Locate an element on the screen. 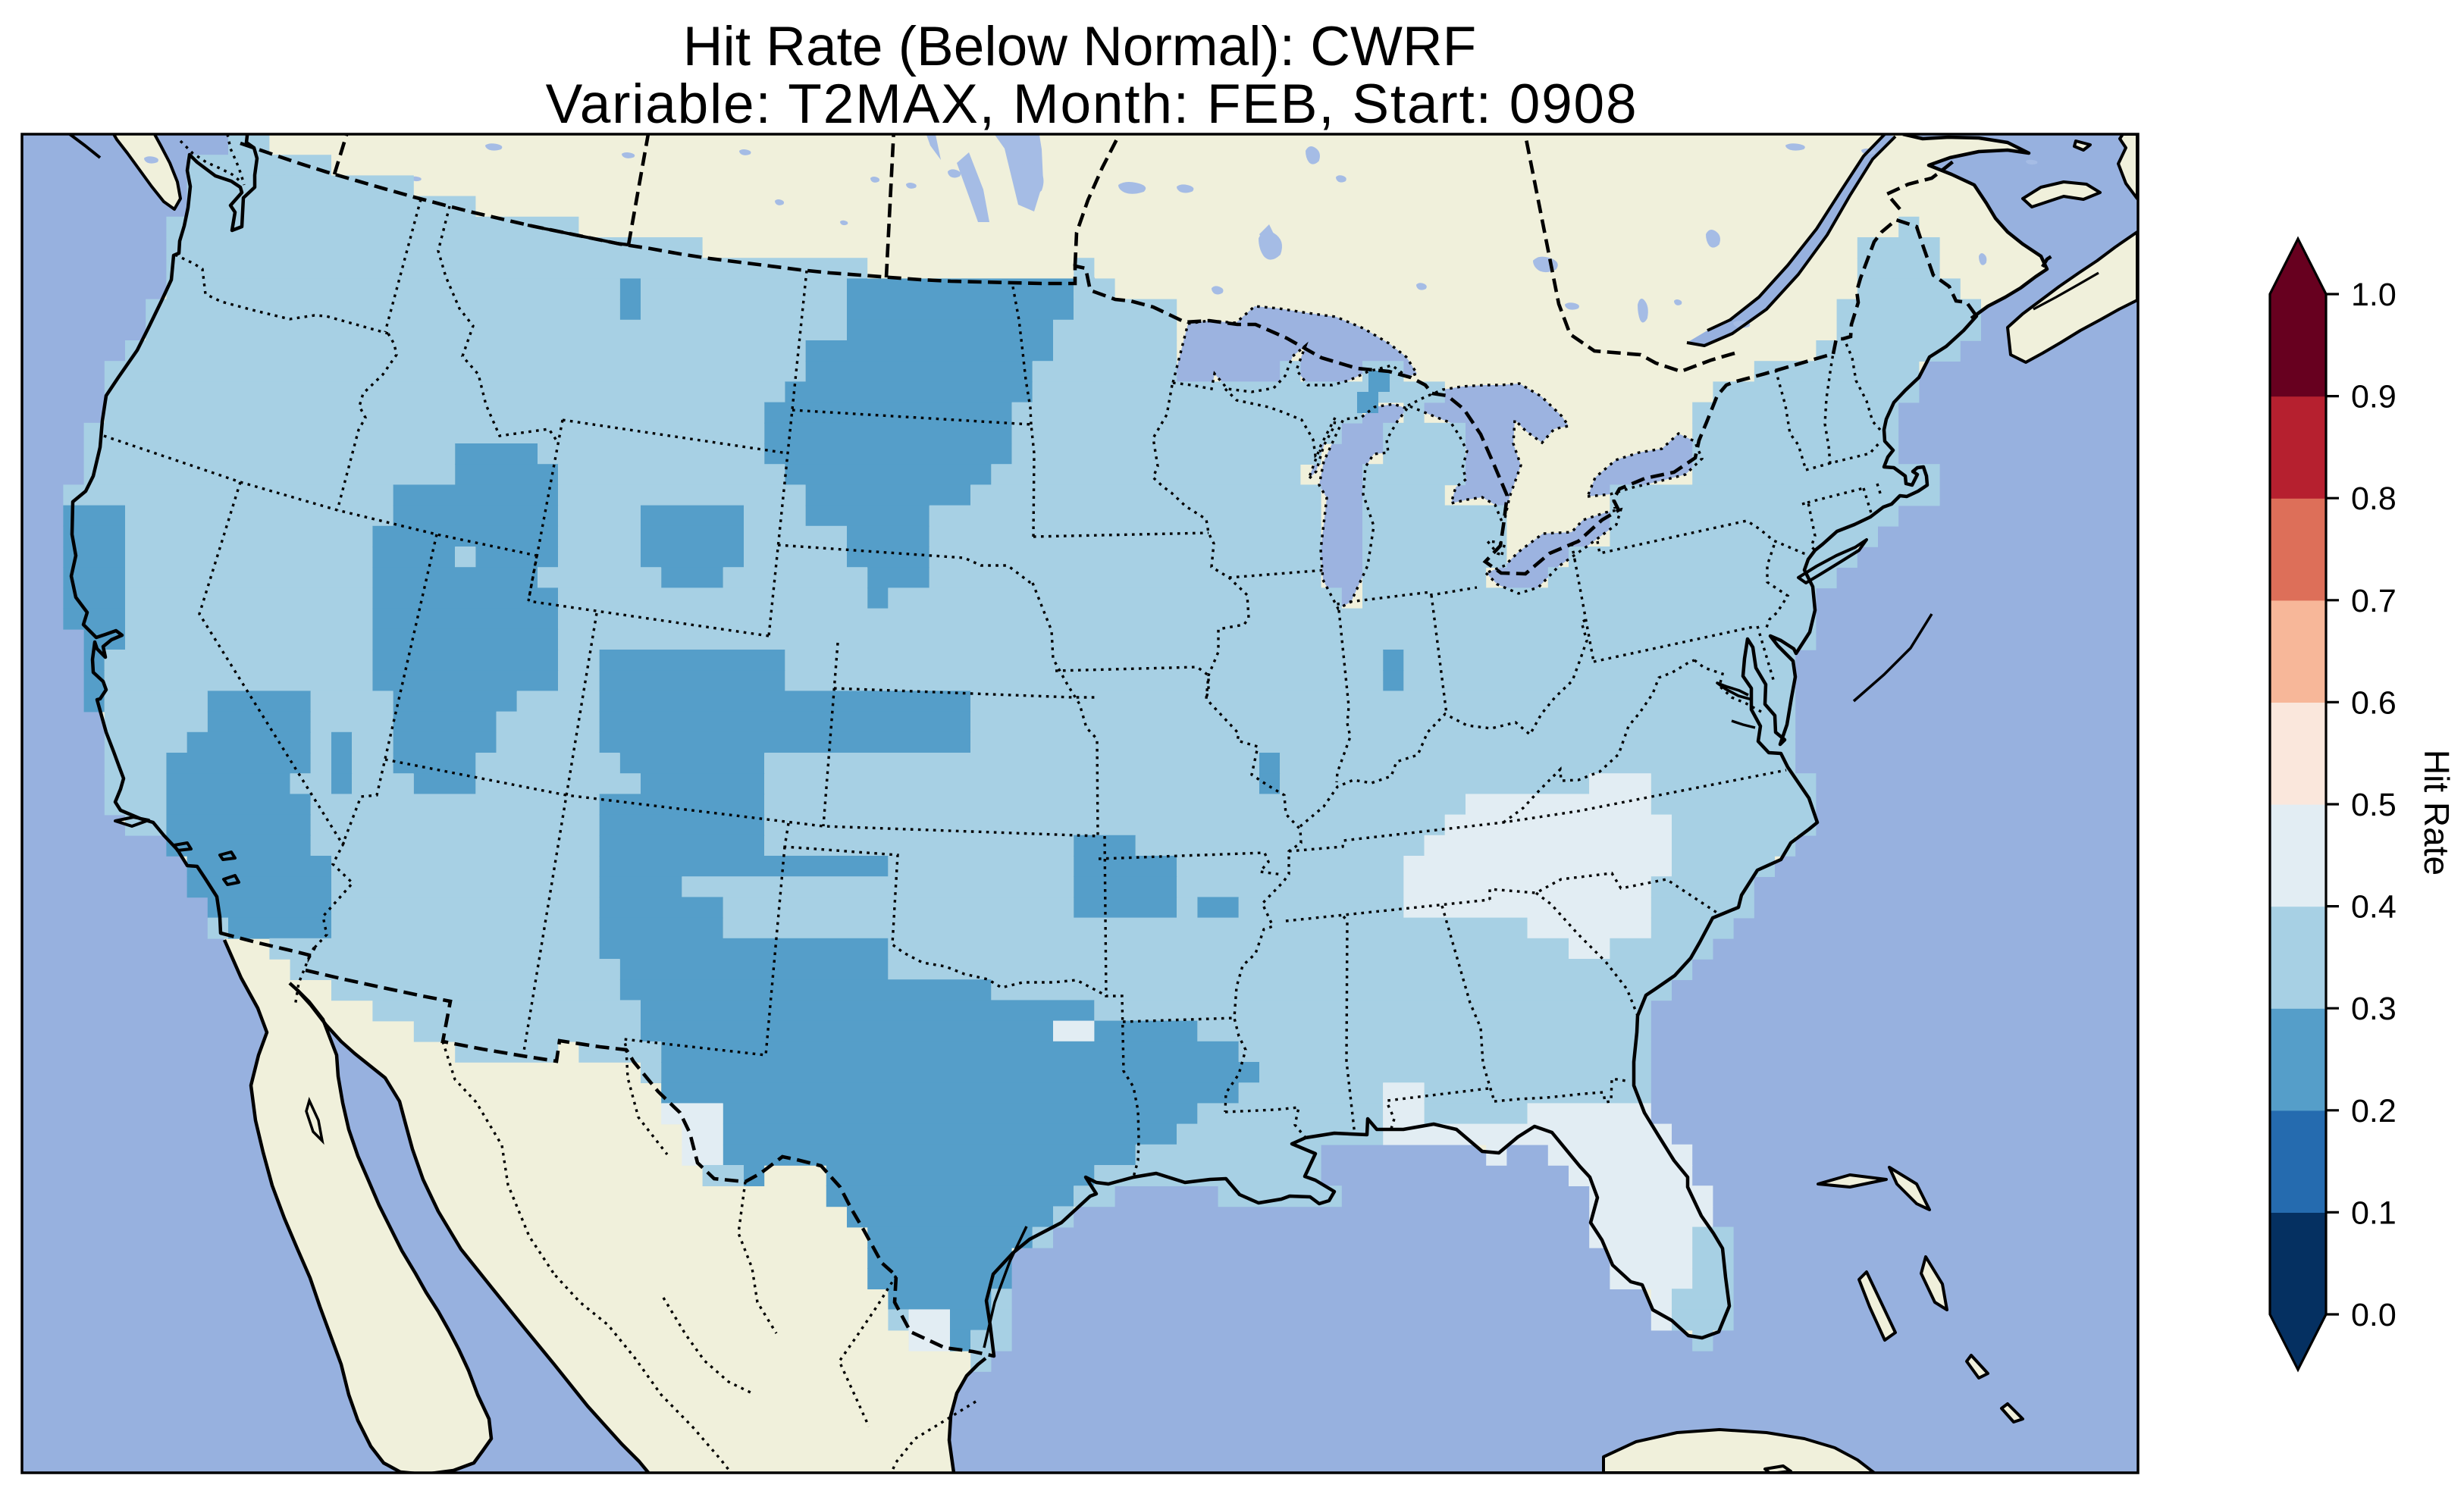  svg-text: 0.3 is located at coordinates (2374, 1009).